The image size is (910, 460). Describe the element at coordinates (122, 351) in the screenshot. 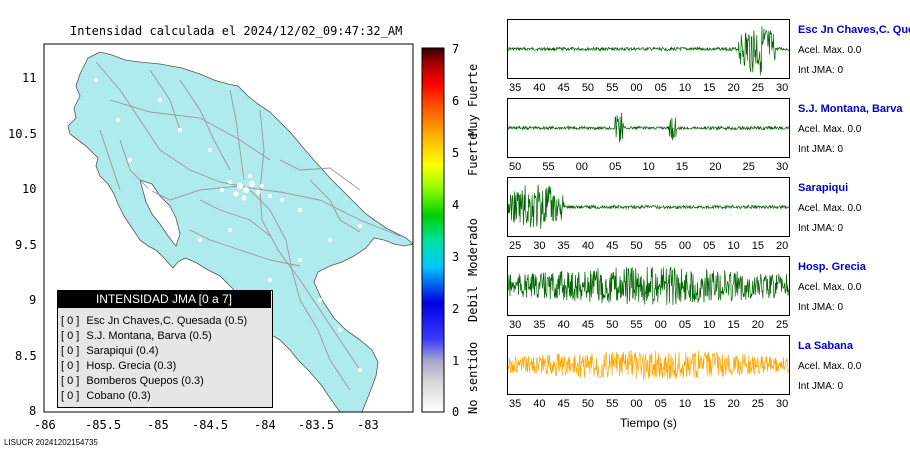

I see `legend-text: Sarapiqui (0.4)` at that location.